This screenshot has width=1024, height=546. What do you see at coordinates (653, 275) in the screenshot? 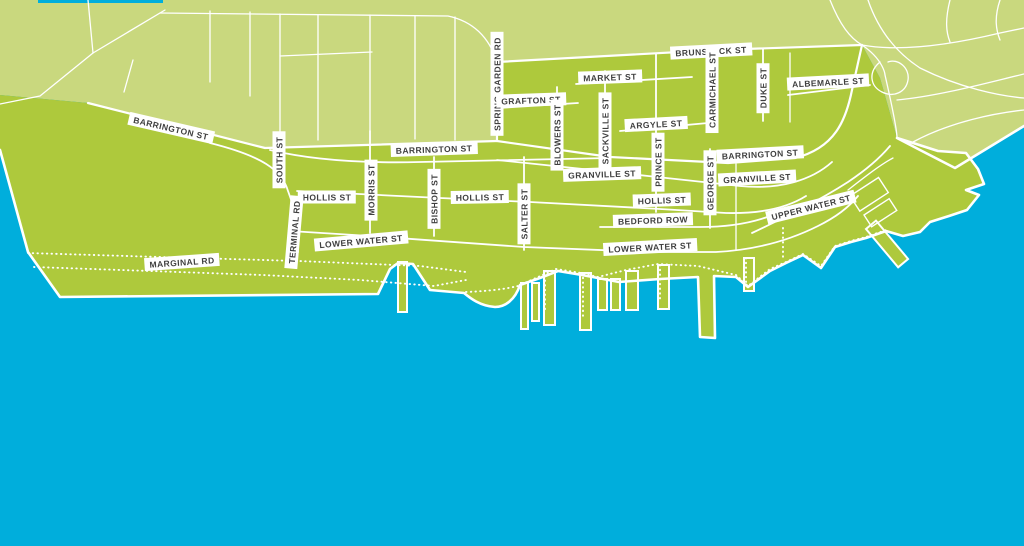
I see `piers` at bounding box center [653, 275].